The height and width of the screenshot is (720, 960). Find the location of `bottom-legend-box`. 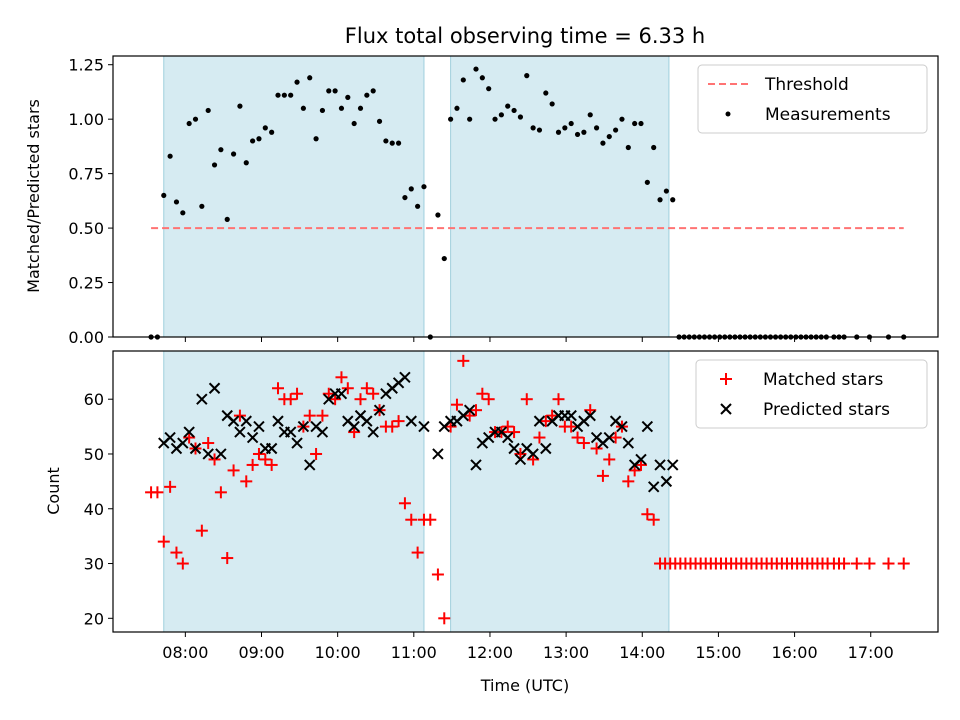

bottom-legend-box is located at coordinates (811, 394).